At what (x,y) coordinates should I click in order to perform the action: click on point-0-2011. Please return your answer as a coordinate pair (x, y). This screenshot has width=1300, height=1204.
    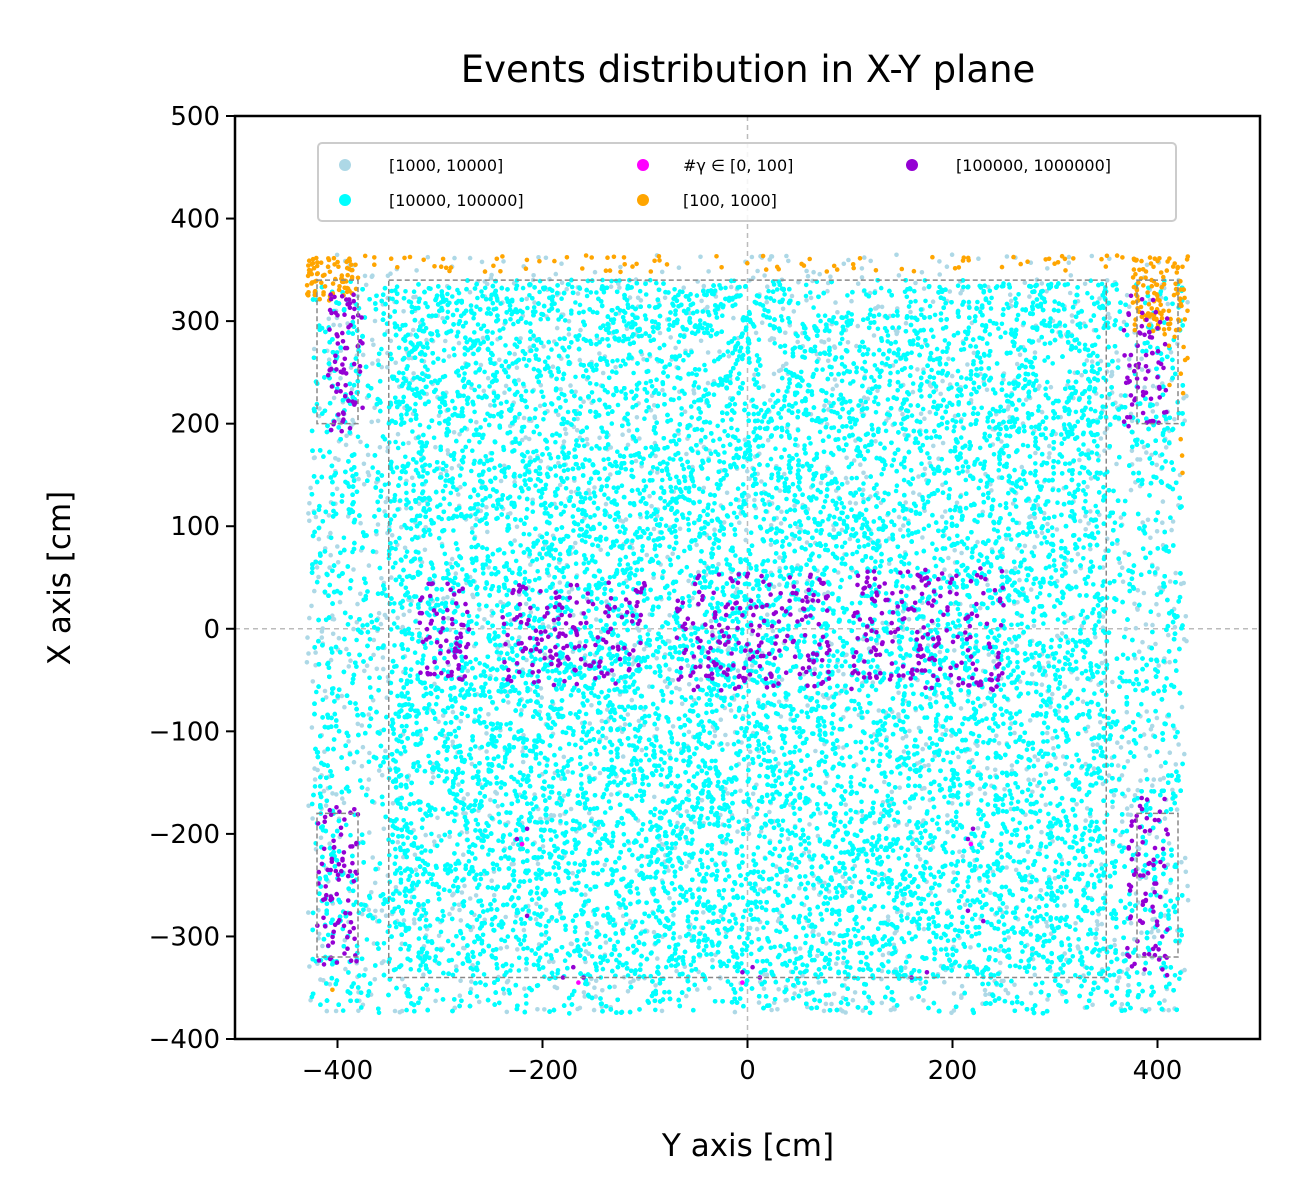
    Looking at the image, I should click on (1163, 778).